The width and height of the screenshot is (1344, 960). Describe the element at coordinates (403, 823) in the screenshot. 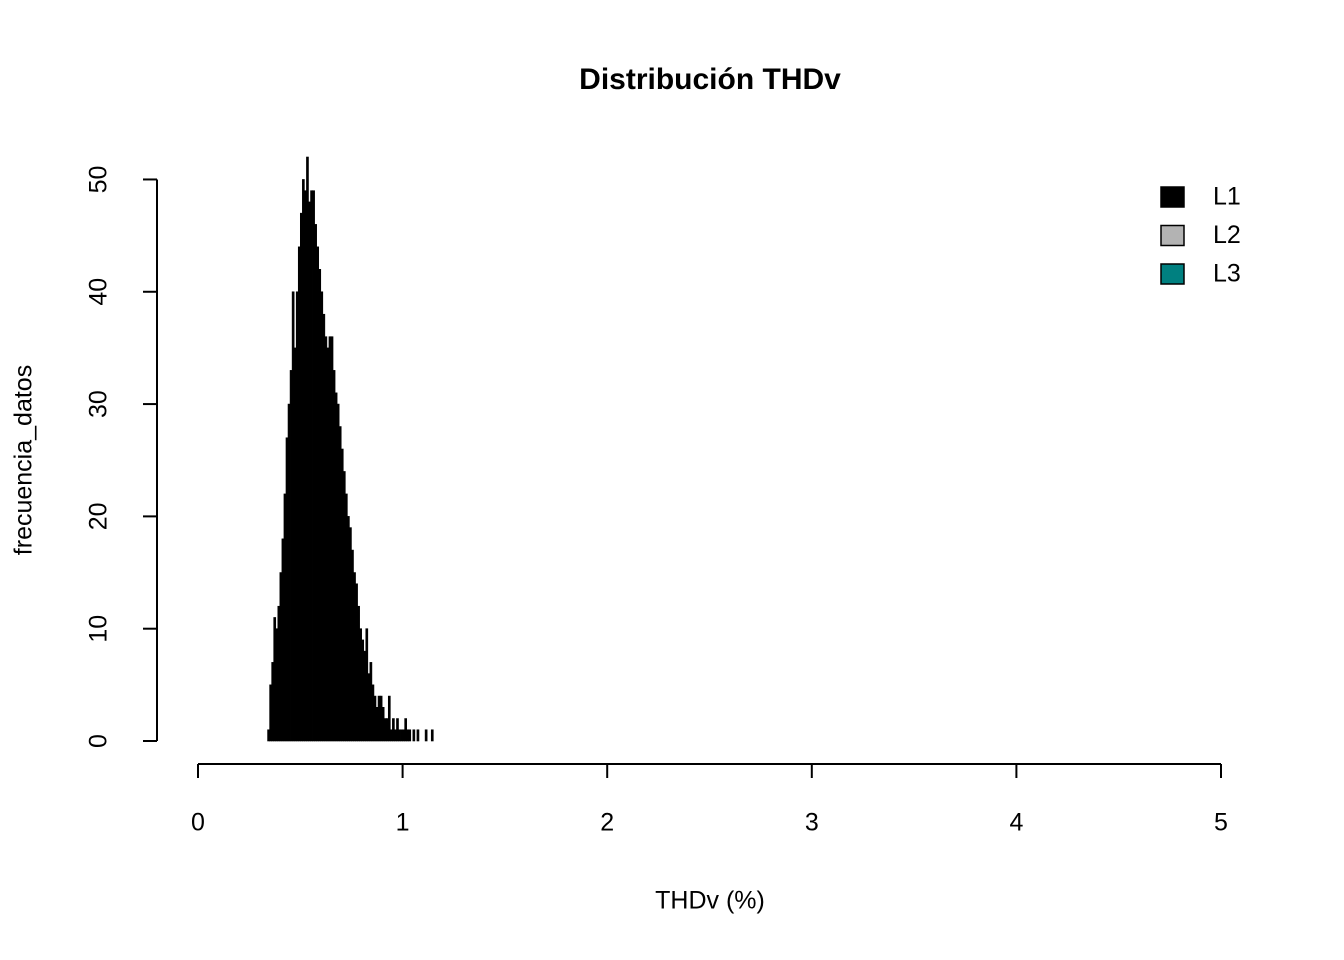

I see `x-tick-label: 1` at that location.